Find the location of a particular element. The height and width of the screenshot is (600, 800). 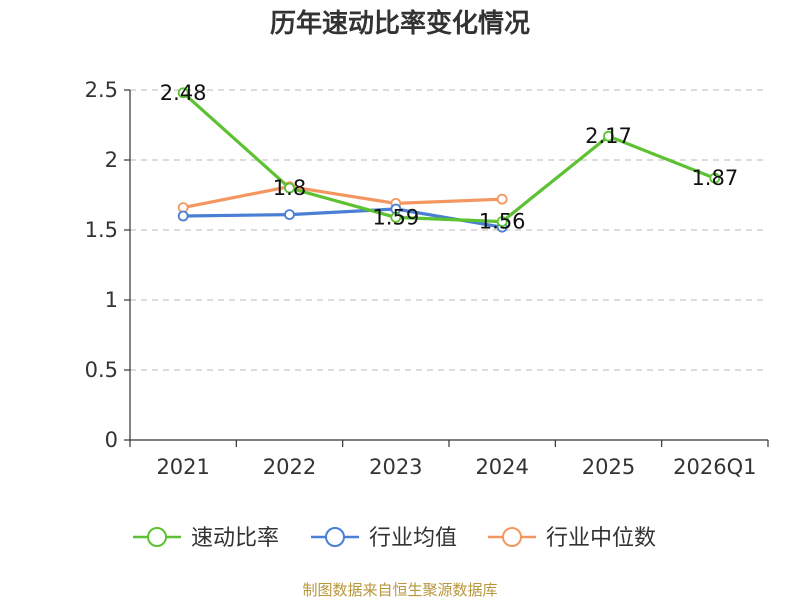

data-label-2: 1.59 is located at coordinates (395, 217).